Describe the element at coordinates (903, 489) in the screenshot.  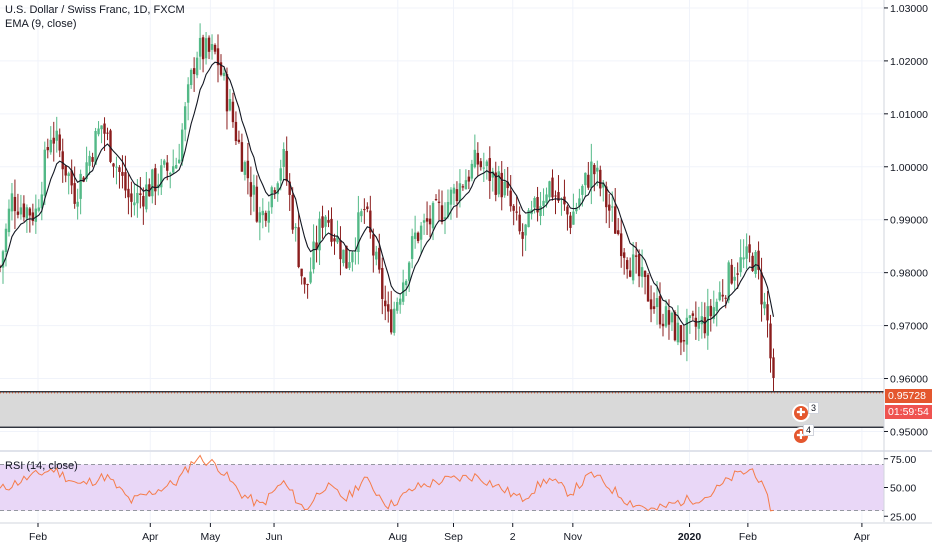
I see `rsi-tick-label: 50.00` at that location.